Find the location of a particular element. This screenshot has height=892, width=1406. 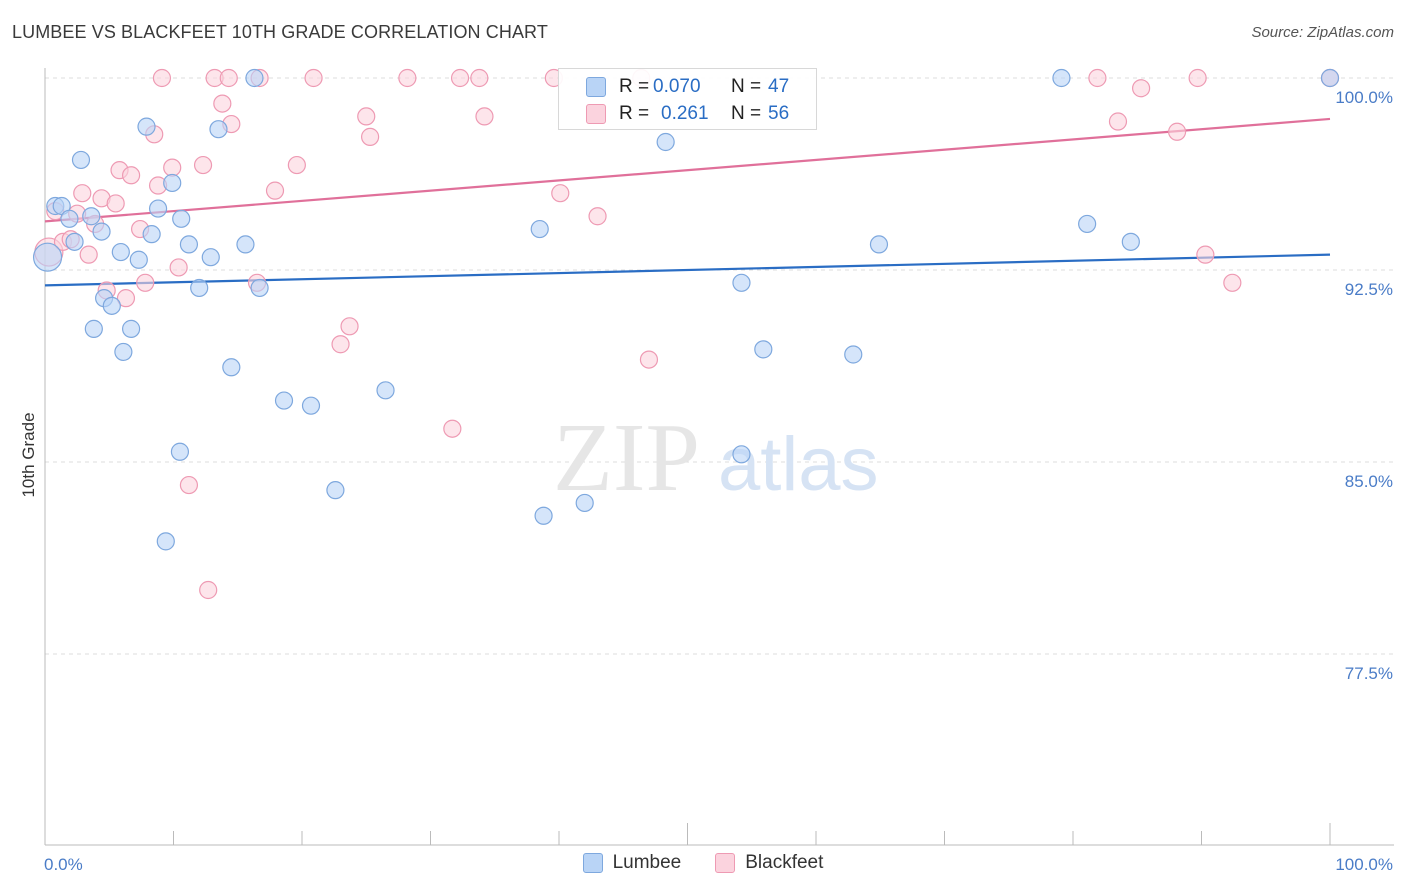

x-tick-label-1: 100.0% is located at coordinates (1364, 864).